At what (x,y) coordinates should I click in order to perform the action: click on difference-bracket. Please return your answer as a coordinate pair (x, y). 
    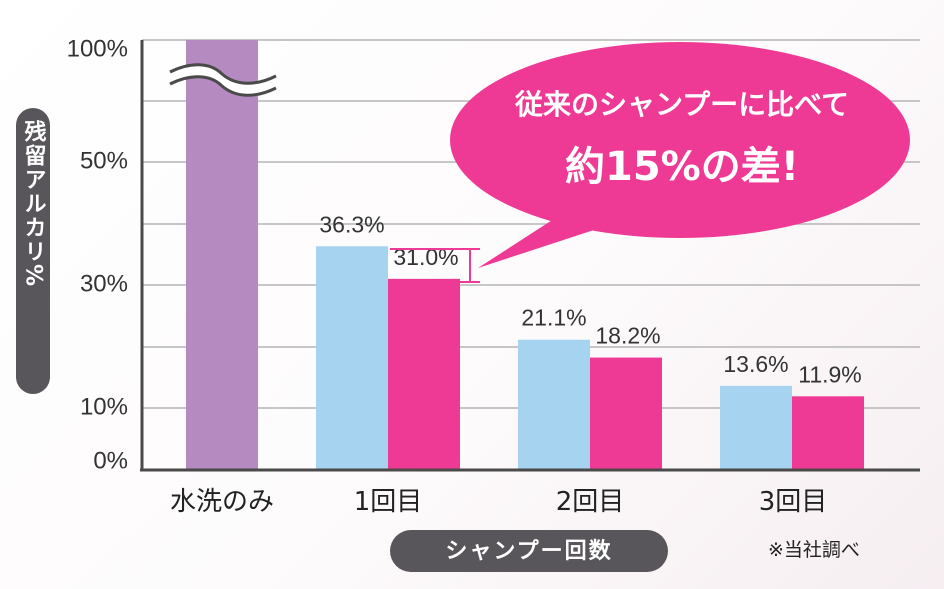
    Looking at the image, I should click on (435, 265).